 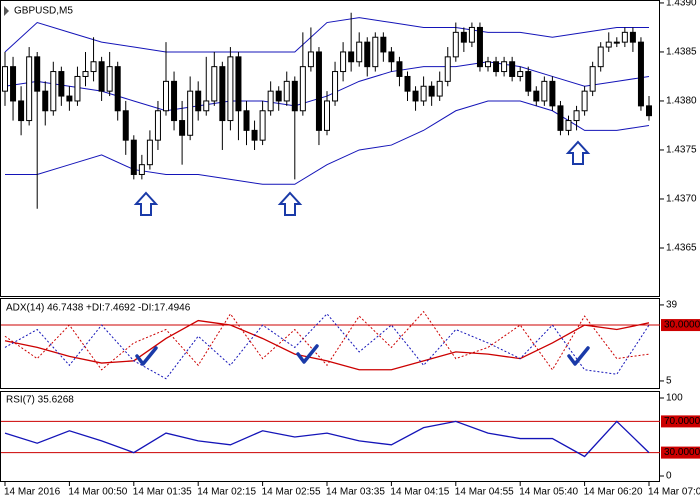 I want to click on check-marks, so click(x=362, y=355).